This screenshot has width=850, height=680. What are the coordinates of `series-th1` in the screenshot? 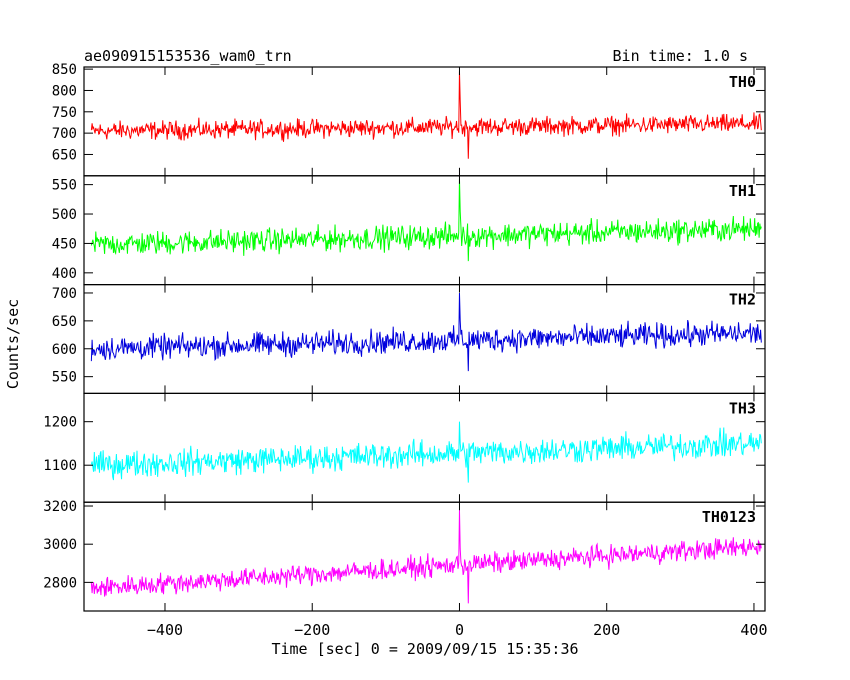 It's located at (426, 220).